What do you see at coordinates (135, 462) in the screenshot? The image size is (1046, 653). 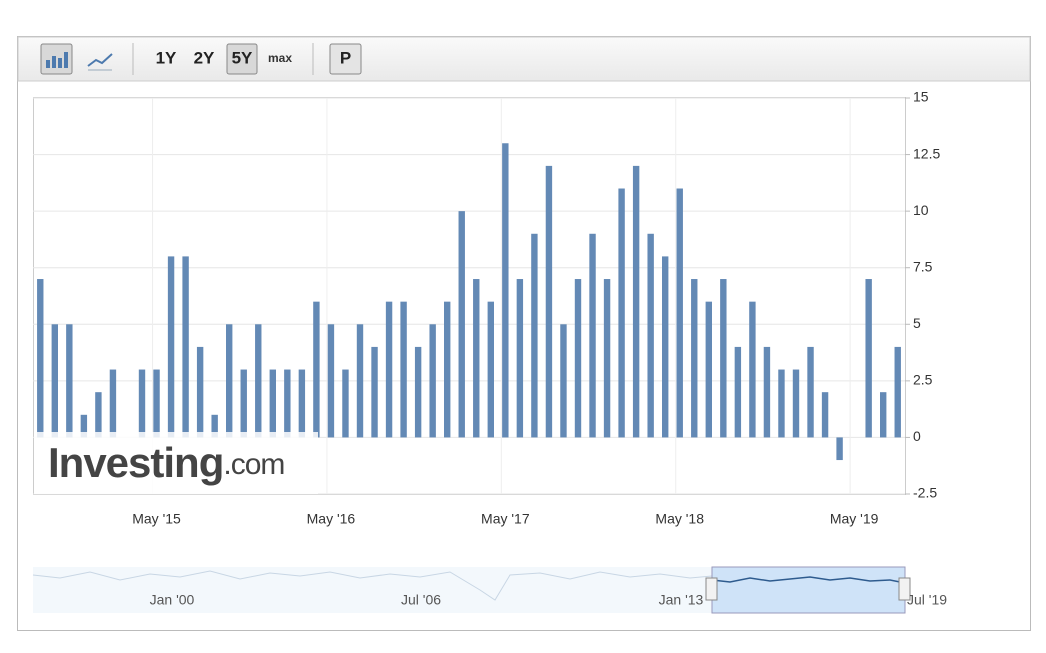 I see `watermark-brand: Investing` at bounding box center [135, 462].